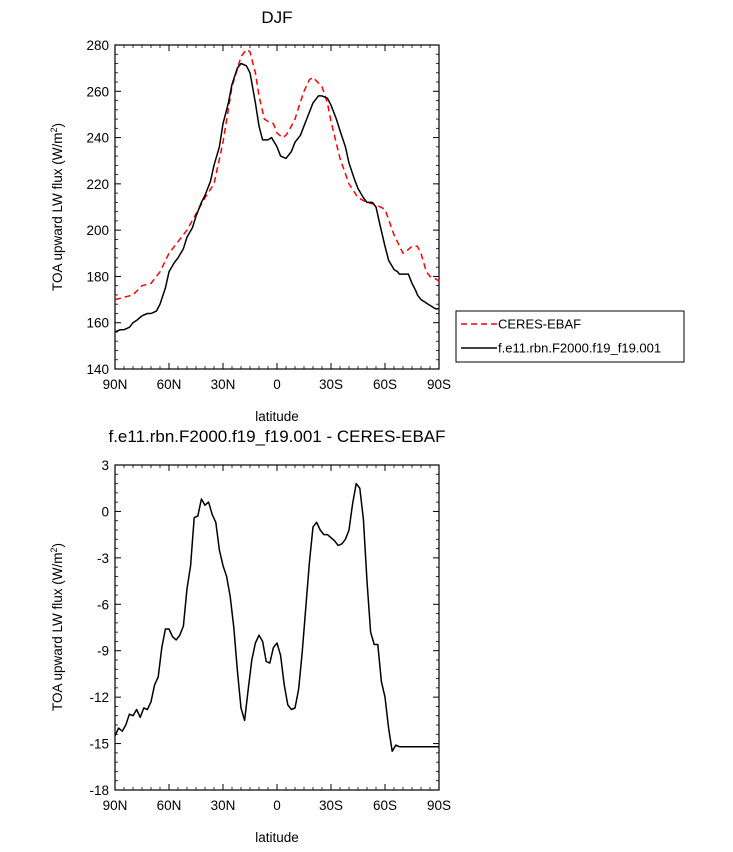 The height and width of the screenshot is (852, 733). What do you see at coordinates (579, 348) in the screenshot?
I see `legend-label-model: f.e11.rbn.F2000.f19_f19.001` at bounding box center [579, 348].